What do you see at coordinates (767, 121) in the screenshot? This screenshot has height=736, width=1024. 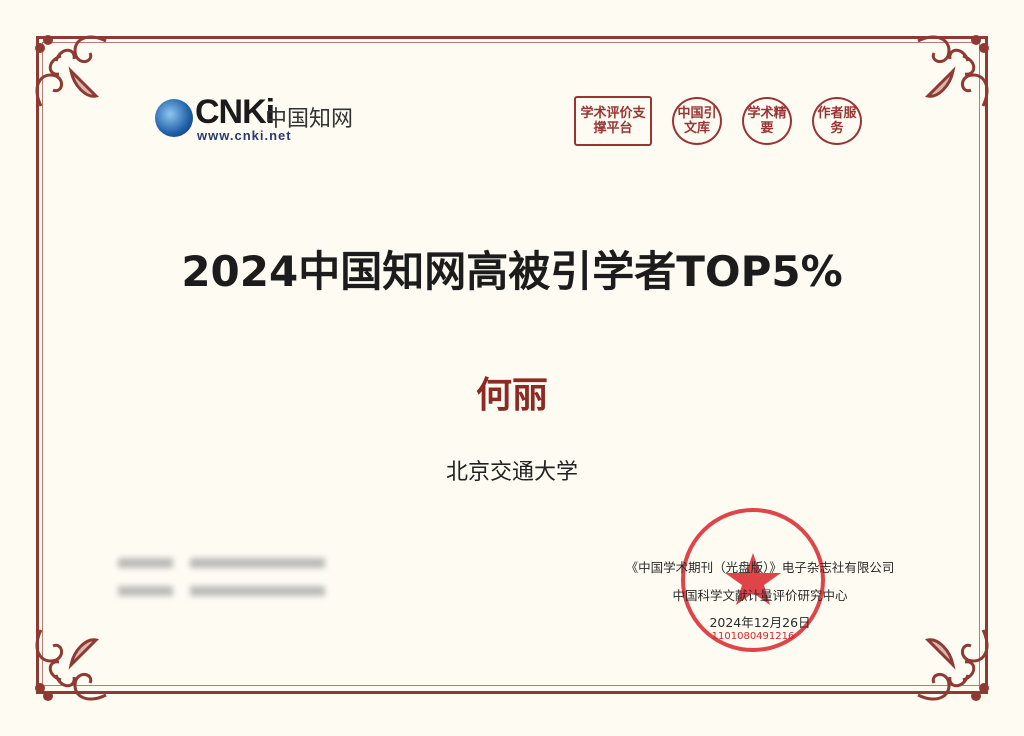 I see `seal-academic-essentials: 学术精要` at bounding box center [767, 121].